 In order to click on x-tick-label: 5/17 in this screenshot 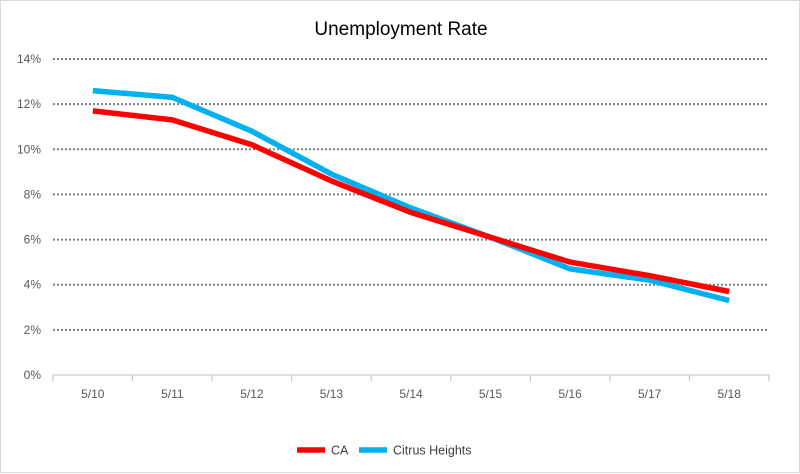, I will do `click(650, 394)`.